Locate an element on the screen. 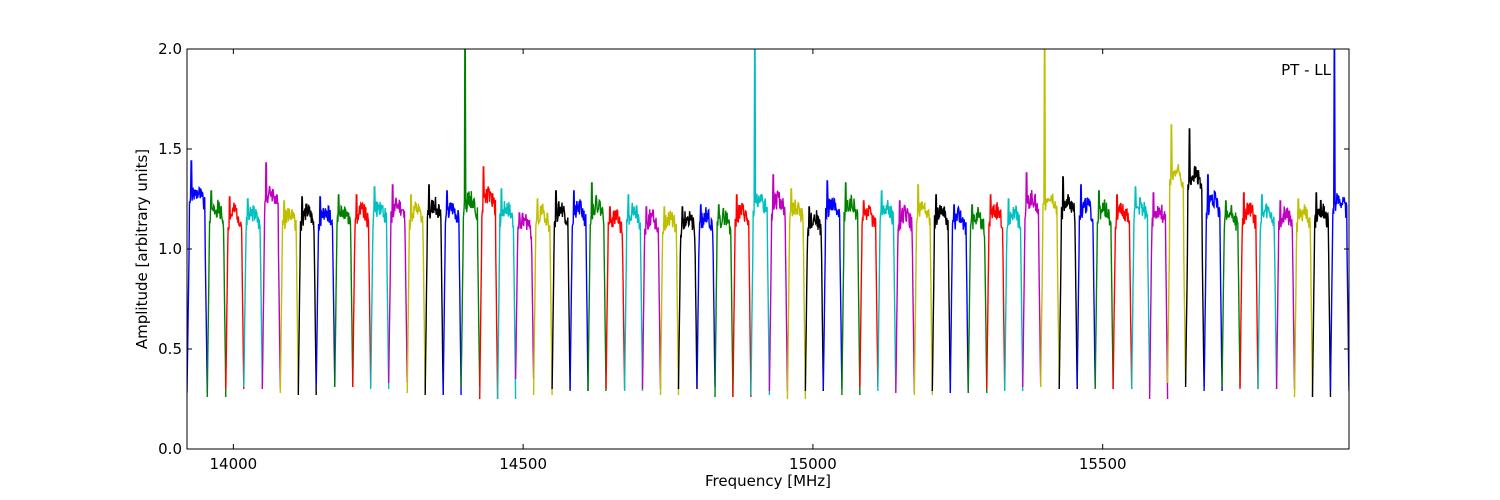 The image size is (1500, 500). x-tick-label: 15500 is located at coordinates (1103, 464).